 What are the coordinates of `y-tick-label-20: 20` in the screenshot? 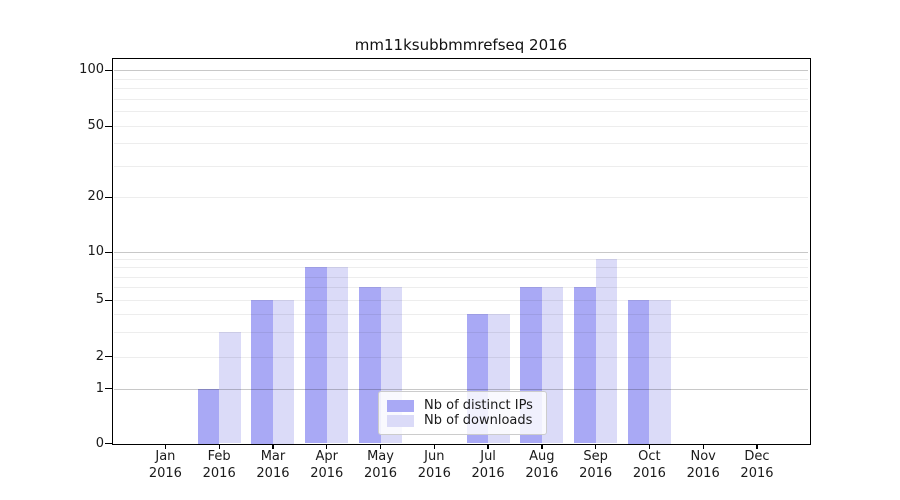 It's located at (95, 196).